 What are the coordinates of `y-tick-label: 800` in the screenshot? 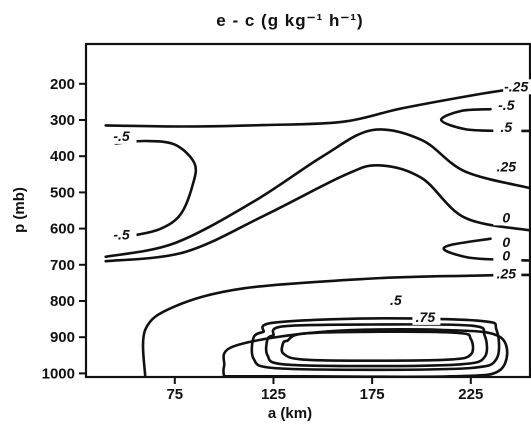 It's located at (62, 301).